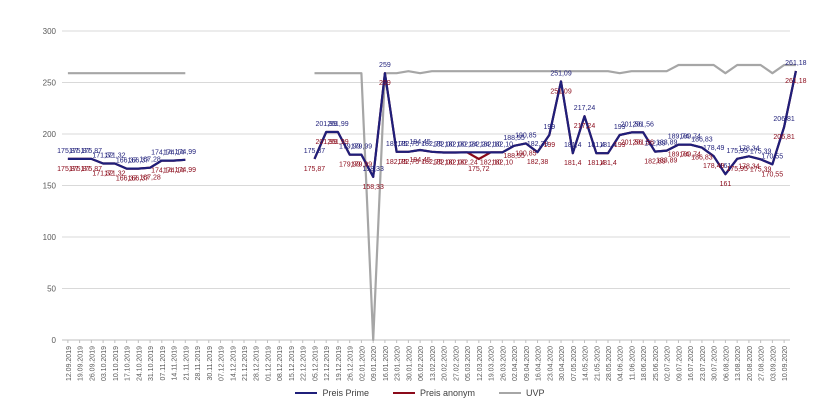 This screenshot has height=420, width=840. What do you see at coordinates (668, 363) in the screenshot?
I see `x-tick-label: 02.07.2020` at bounding box center [668, 363].